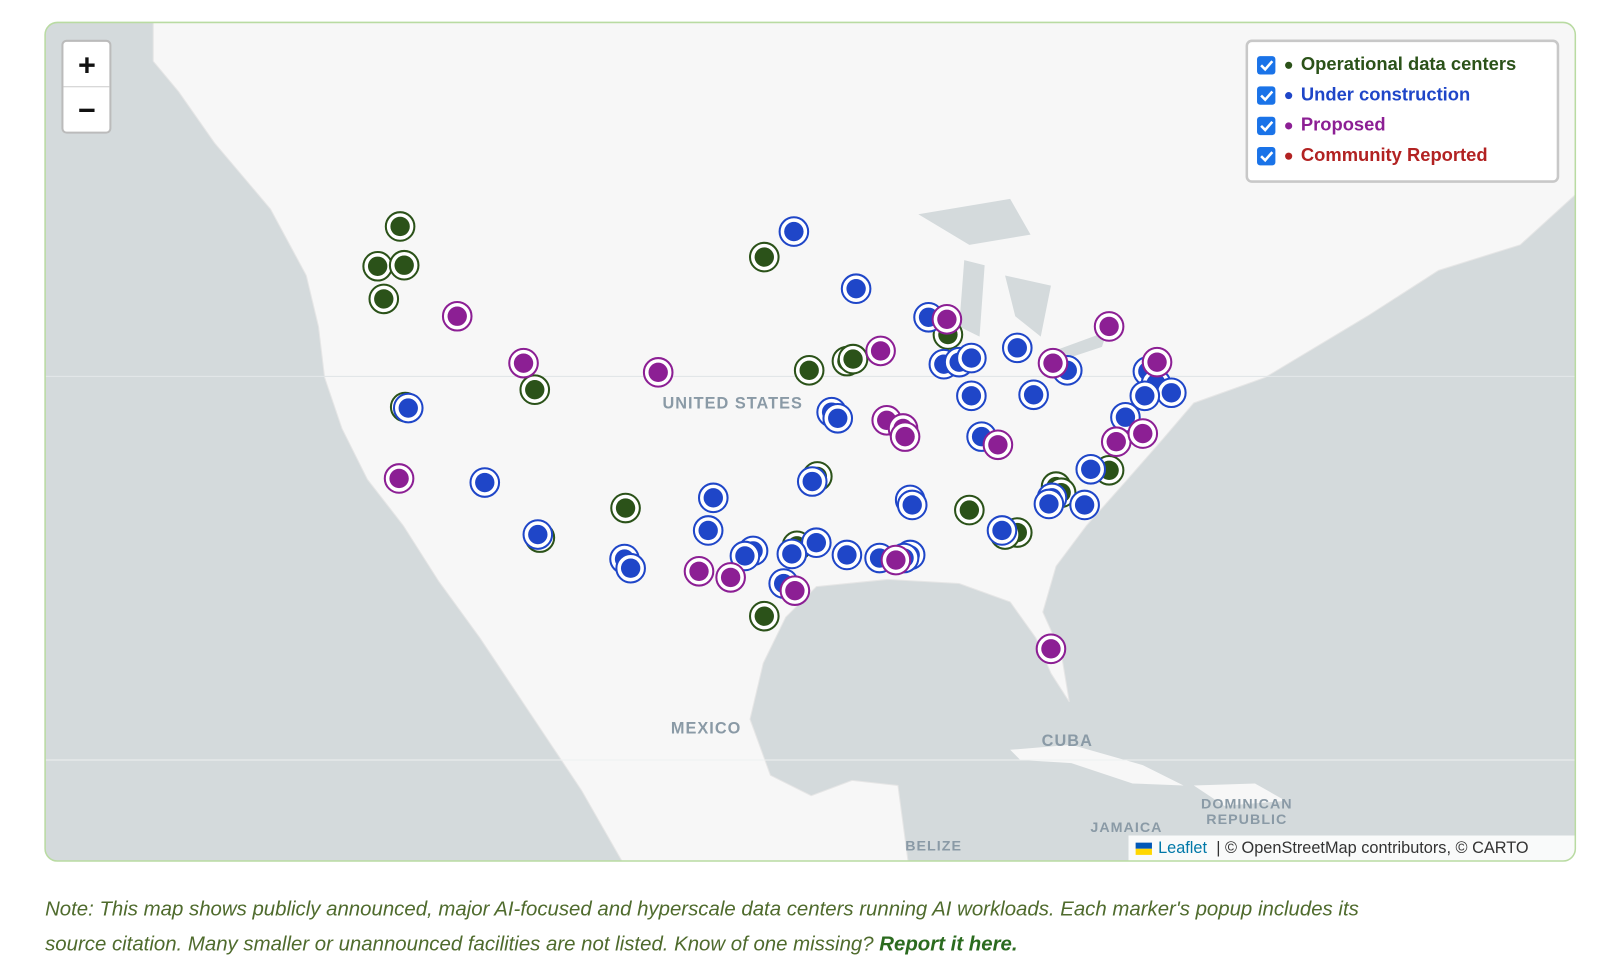 The image size is (1600, 962). I want to click on map-label: DOMINICAN, so click(1247, 805).